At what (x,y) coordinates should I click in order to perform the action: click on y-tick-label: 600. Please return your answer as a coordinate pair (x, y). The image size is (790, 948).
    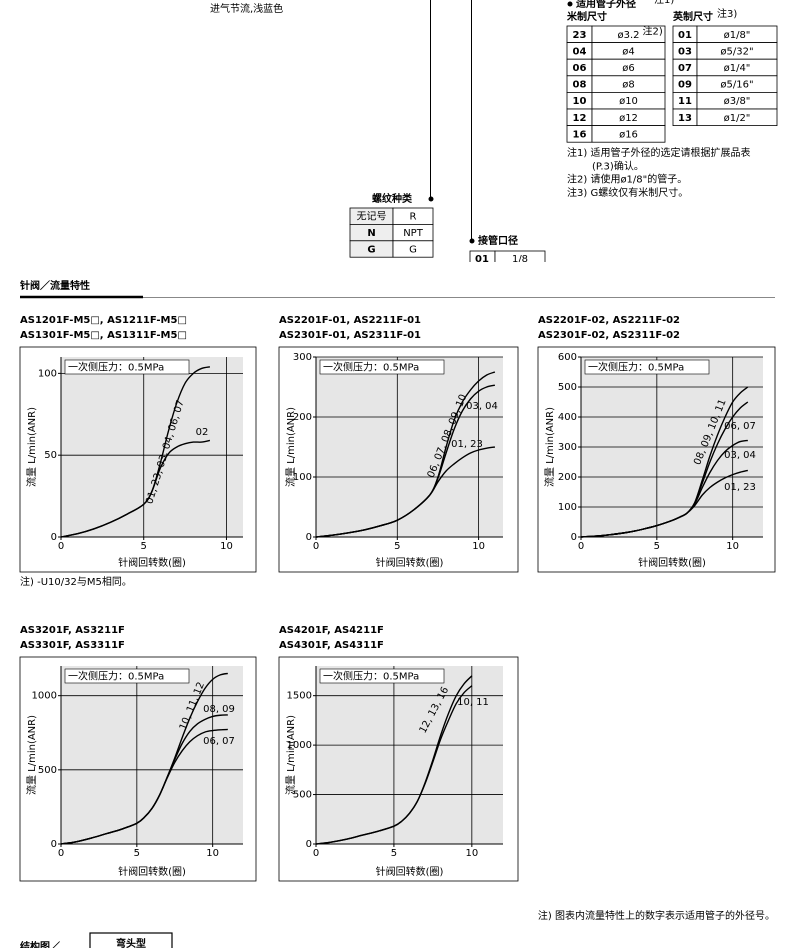
    Looking at the image, I should click on (567, 357).